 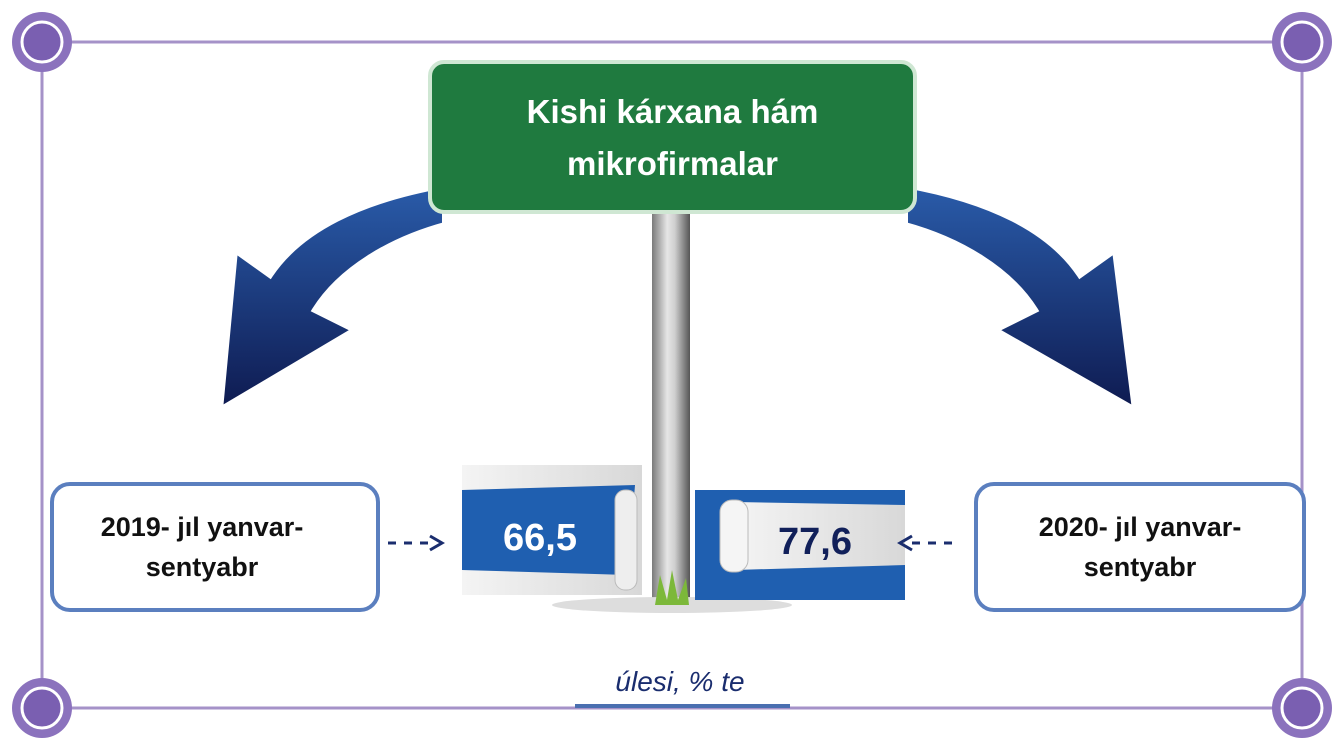 I want to click on sign-title: Kishi kárxana hám mikrofirmalar, so click(x=672, y=137).